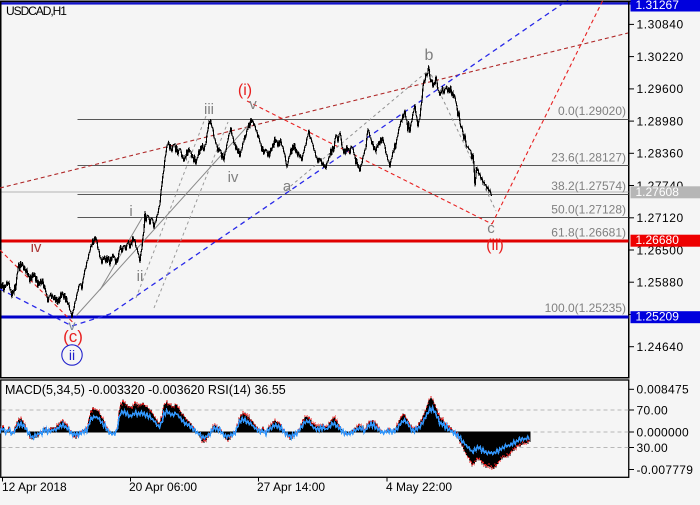  I want to click on svg-text: 70.00, so click(653, 410).